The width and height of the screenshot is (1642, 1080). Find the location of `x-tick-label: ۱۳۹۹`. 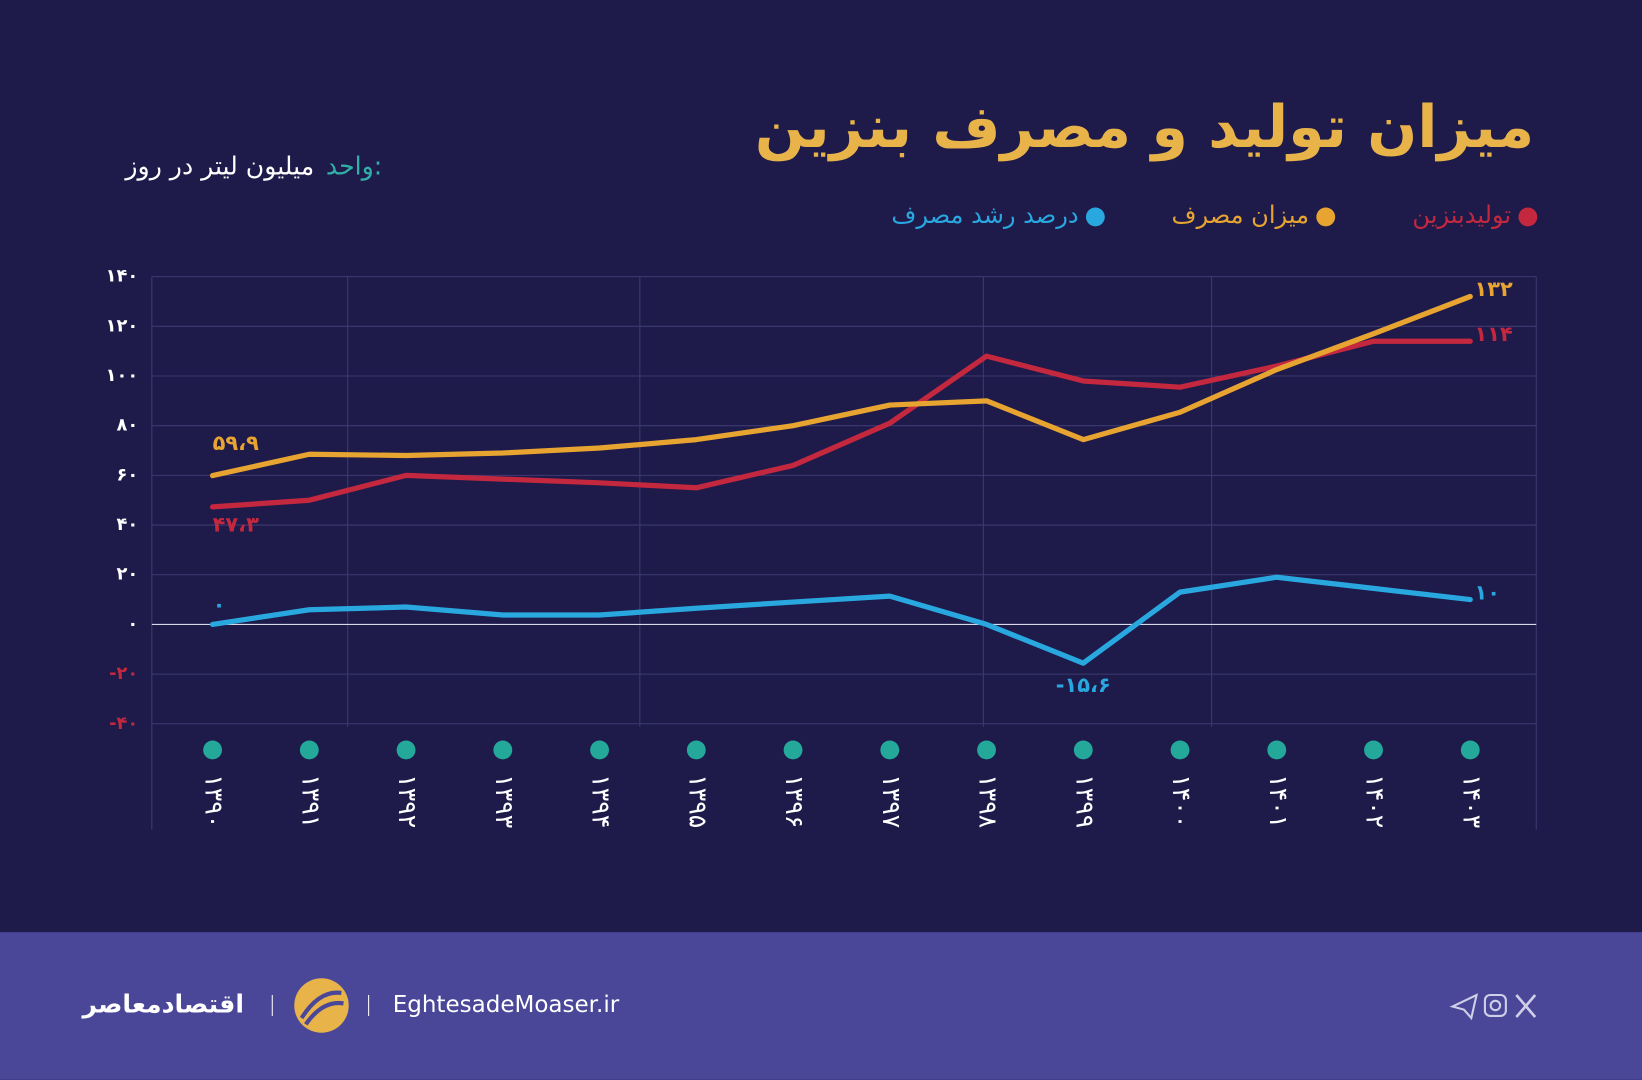

x-tick-label: ۱۳۹۹ is located at coordinates (1084, 801).